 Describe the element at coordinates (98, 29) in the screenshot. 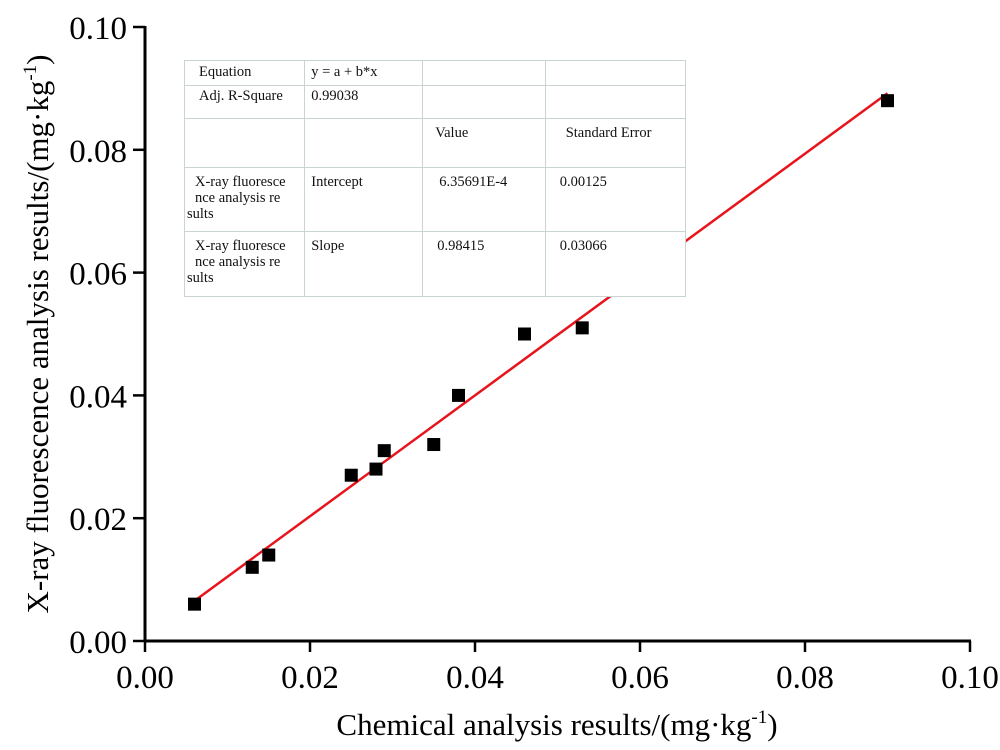

I see `y-tick-label: 0.10` at that location.